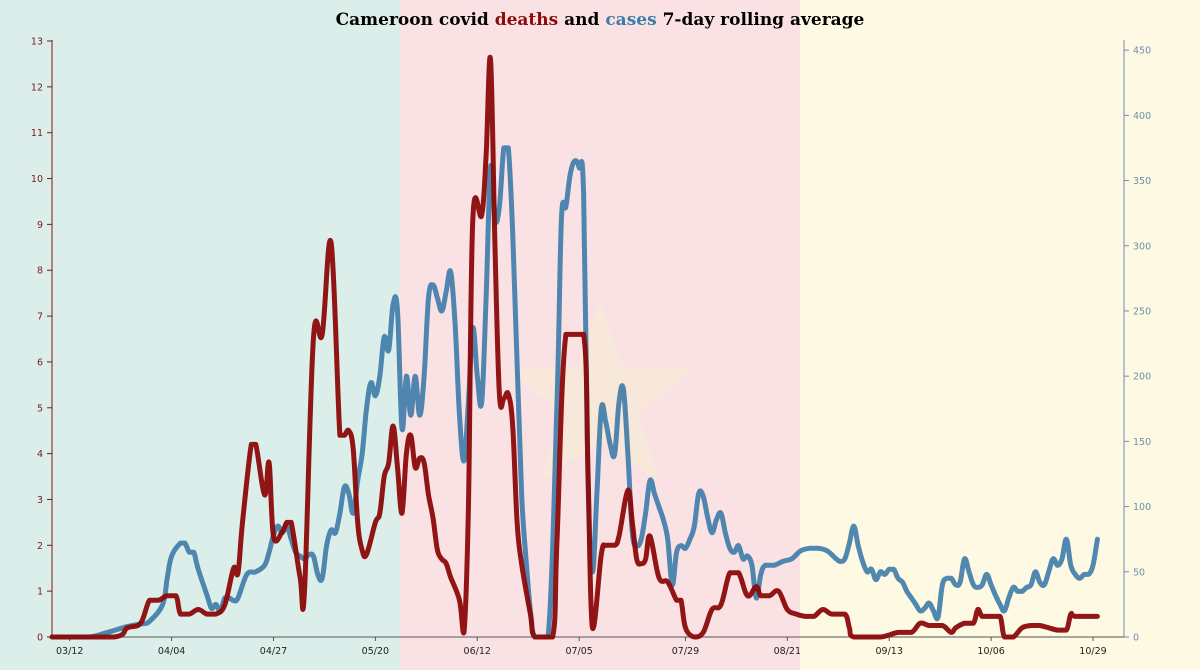 The image size is (1200, 670). What do you see at coordinates (1139, 572) in the screenshot?
I see `right-axis-tick-label: 50` at bounding box center [1139, 572].